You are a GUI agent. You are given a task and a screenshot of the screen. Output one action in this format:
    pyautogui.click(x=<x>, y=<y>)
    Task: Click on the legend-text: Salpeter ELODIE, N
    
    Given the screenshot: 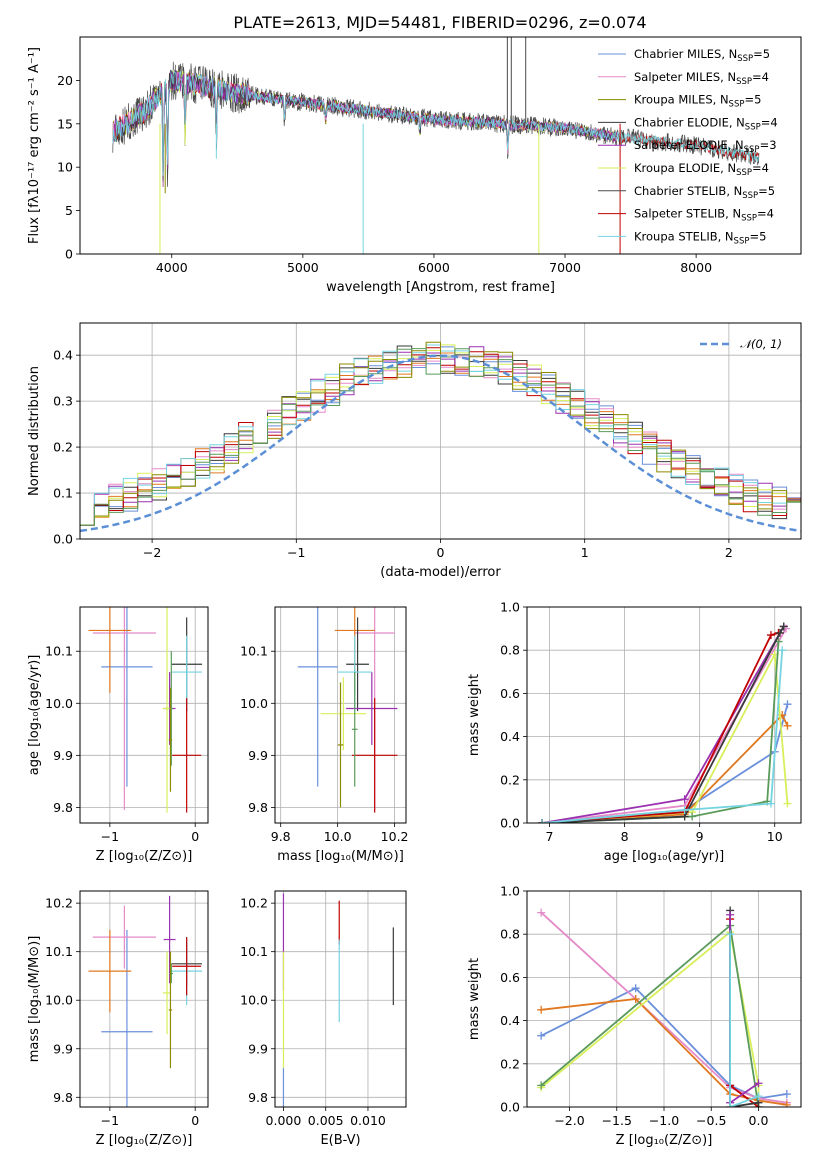 What is the action you would take?
    pyautogui.click(x=689, y=145)
    